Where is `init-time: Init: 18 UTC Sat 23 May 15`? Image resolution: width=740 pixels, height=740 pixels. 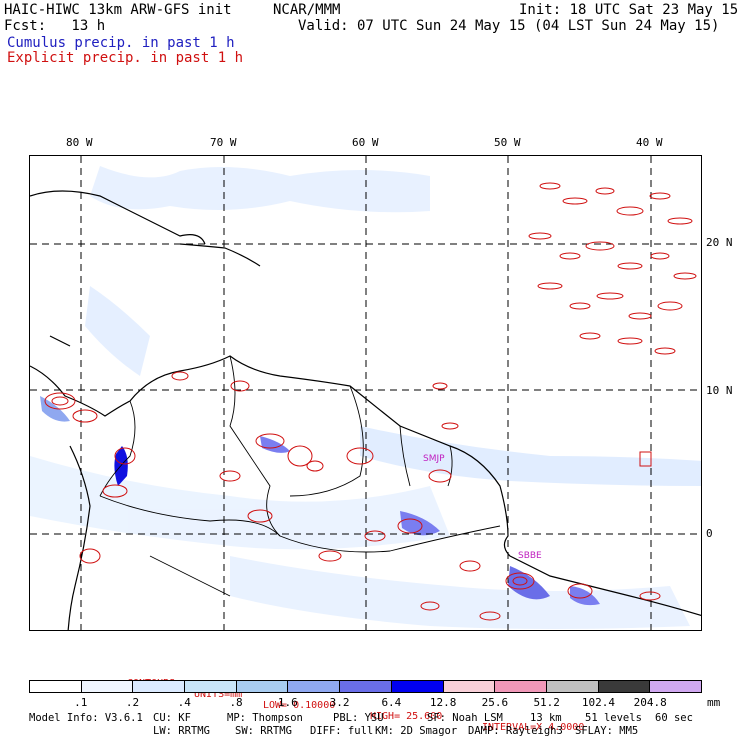 init-time: Init: 18 UTC Sat 23 May 15 is located at coordinates (629, 10).